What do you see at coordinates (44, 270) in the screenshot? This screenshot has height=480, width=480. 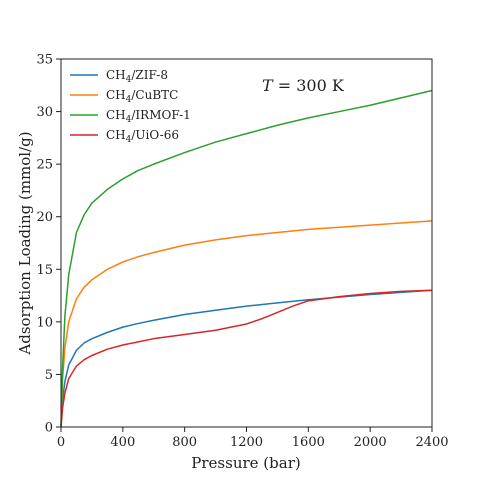 I see `y-tick-label: 15` at bounding box center [44, 270].